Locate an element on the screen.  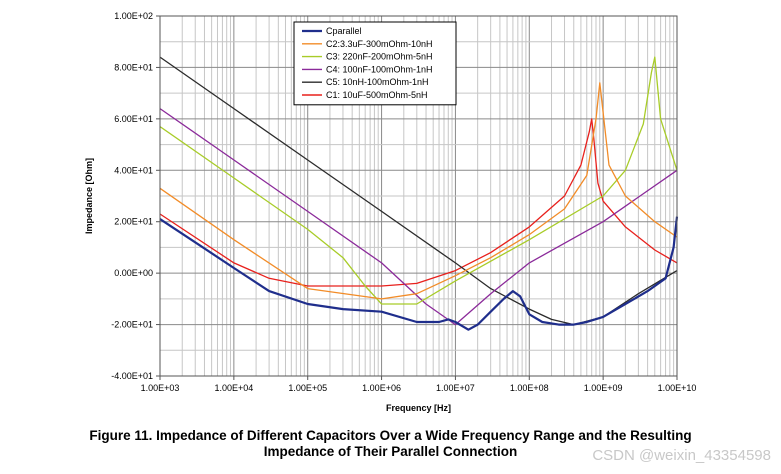
x-tick-label: 1.00E+05 is located at coordinates (307, 388).